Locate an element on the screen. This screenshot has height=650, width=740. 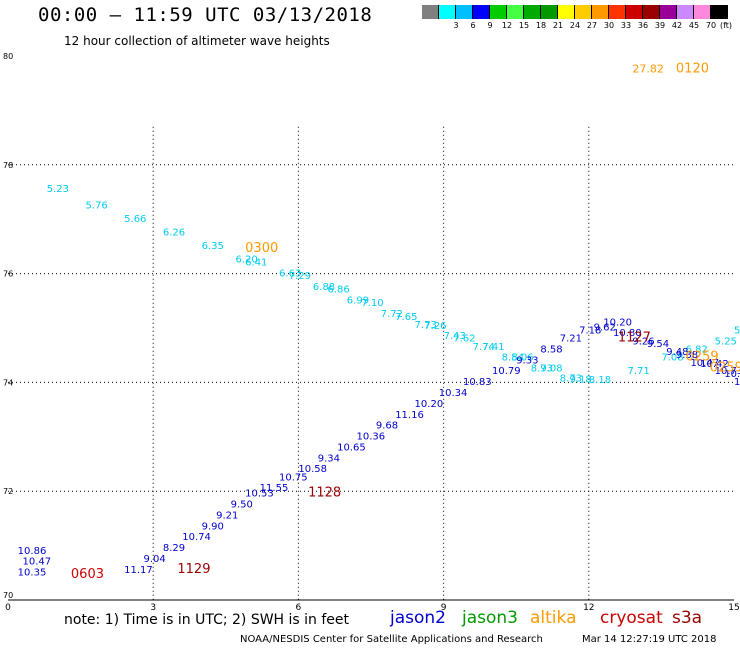
pass-time-label: 0603 is located at coordinates (87, 574).